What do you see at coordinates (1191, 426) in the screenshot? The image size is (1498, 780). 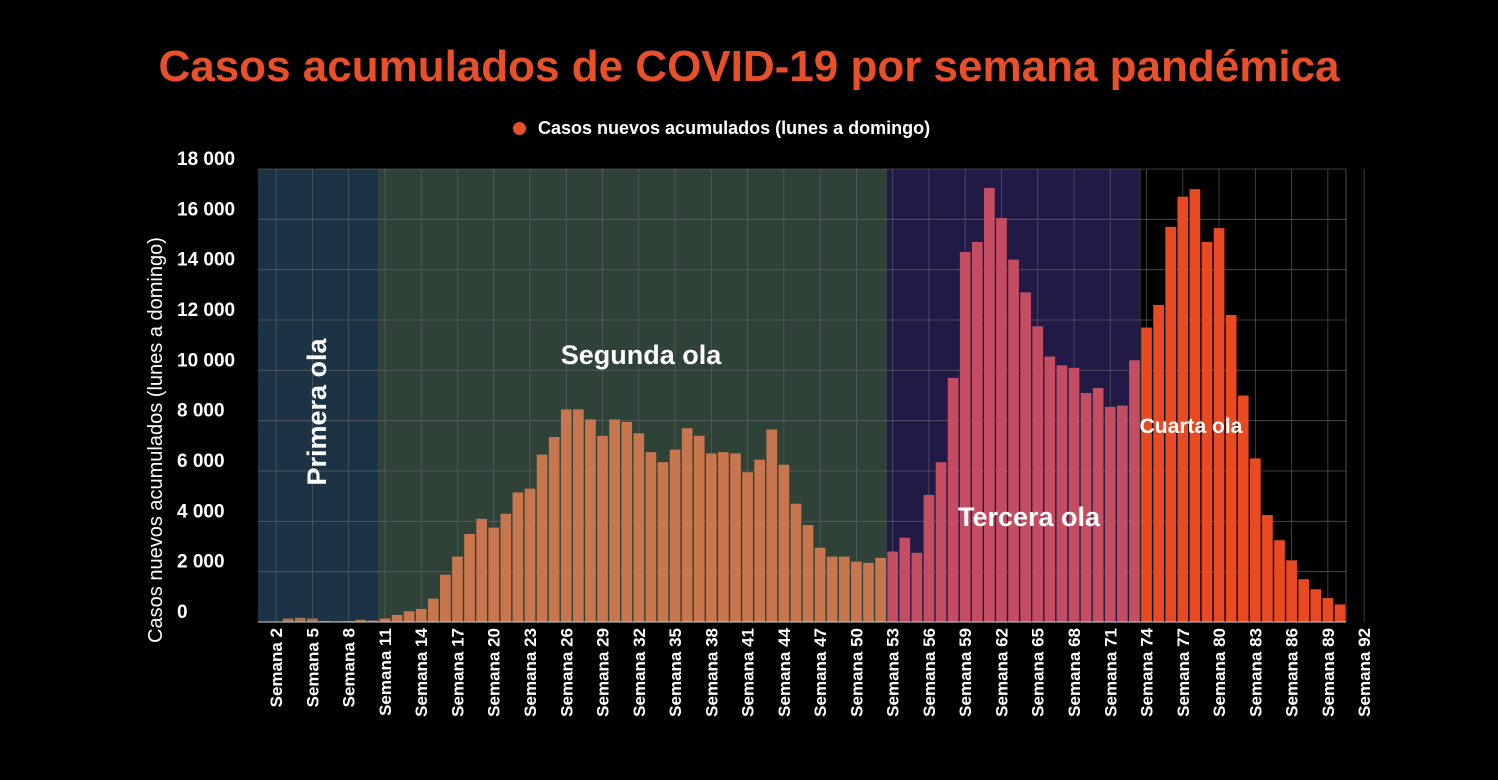 I see `wave-label-cuarta-ola: Cuarta ola` at bounding box center [1191, 426].